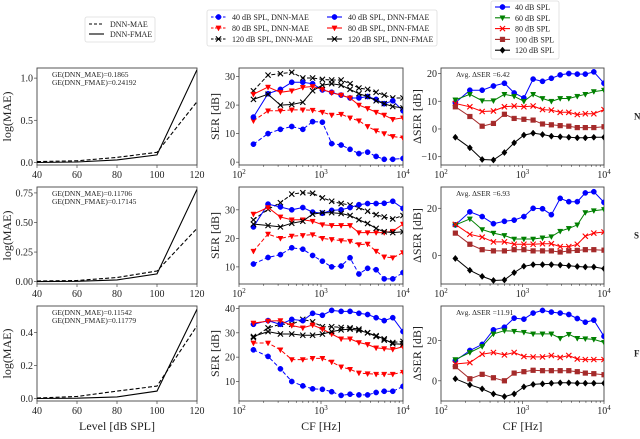 This screenshot has width=640, height=439. I want to click on legend-label: 40 dB SPL, so click(532, 7).